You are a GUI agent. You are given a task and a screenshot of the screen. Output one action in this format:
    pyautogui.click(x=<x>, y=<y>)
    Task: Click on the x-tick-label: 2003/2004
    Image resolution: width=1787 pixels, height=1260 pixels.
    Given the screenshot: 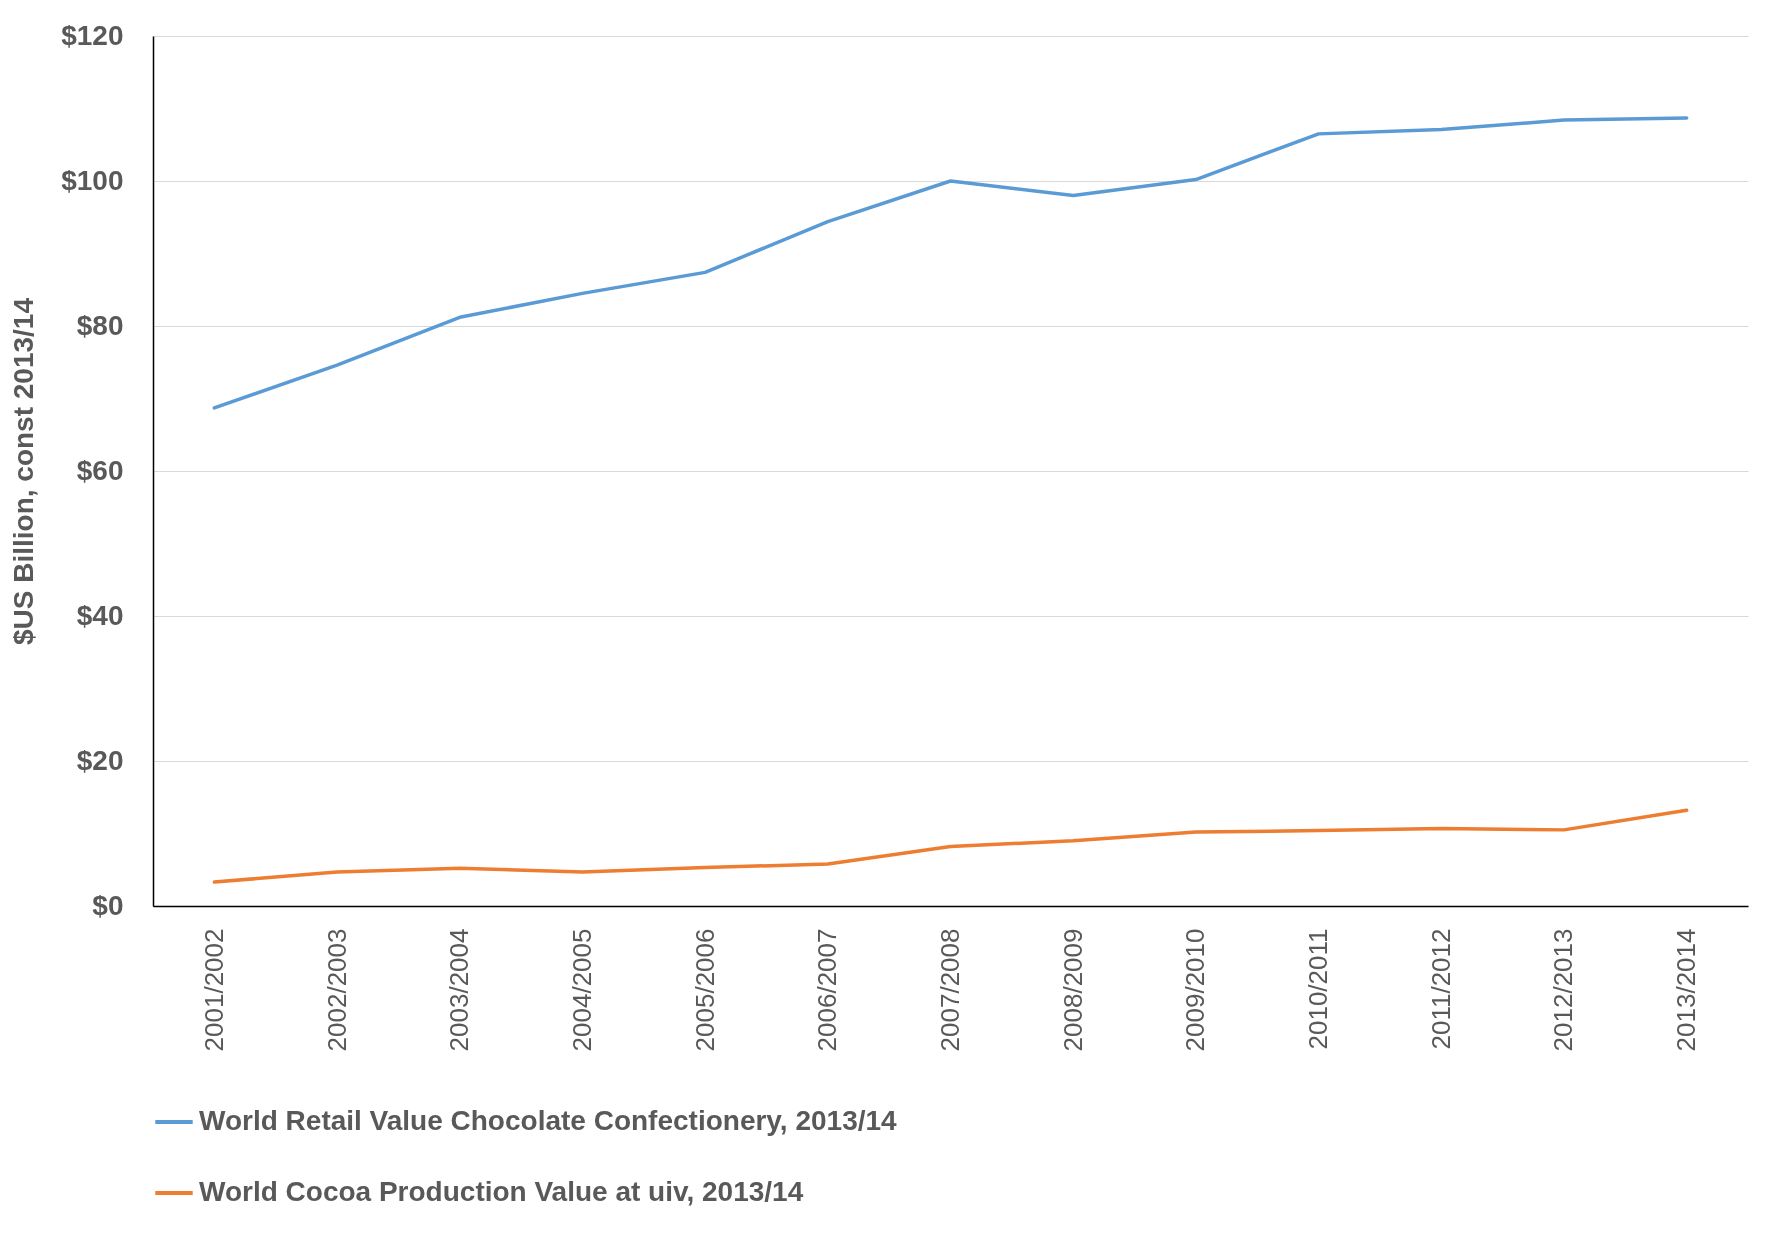 What is the action you would take?
    pyautogui.click(x=459, y=990)
    